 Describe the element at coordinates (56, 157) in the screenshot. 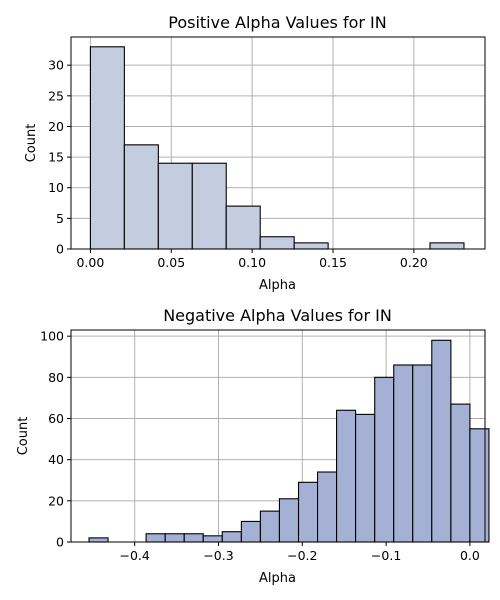

I see `y-tick-label: 15` at that location.